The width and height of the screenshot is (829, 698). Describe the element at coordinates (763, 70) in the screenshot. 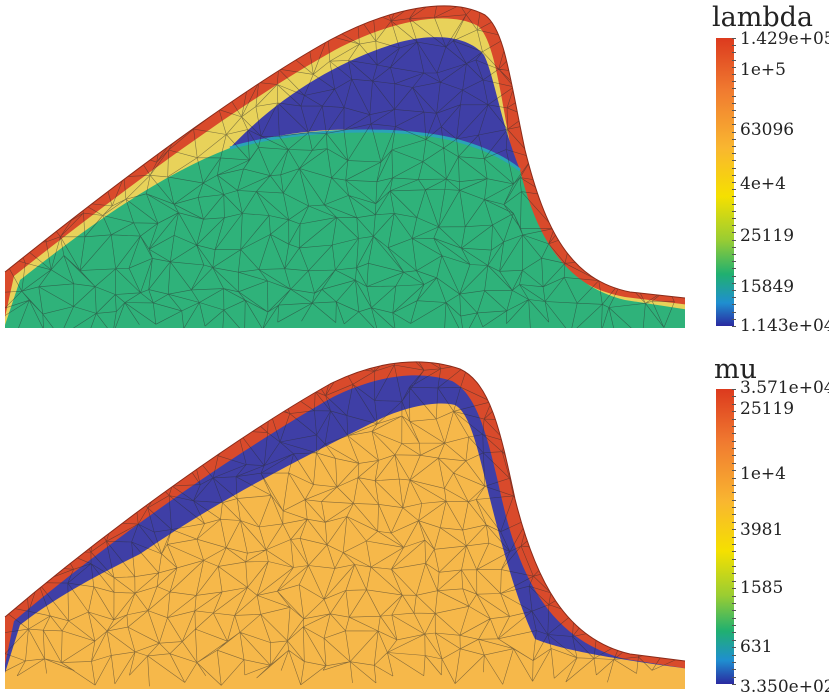

I see `colorbar-label: 1e+5` at that location.